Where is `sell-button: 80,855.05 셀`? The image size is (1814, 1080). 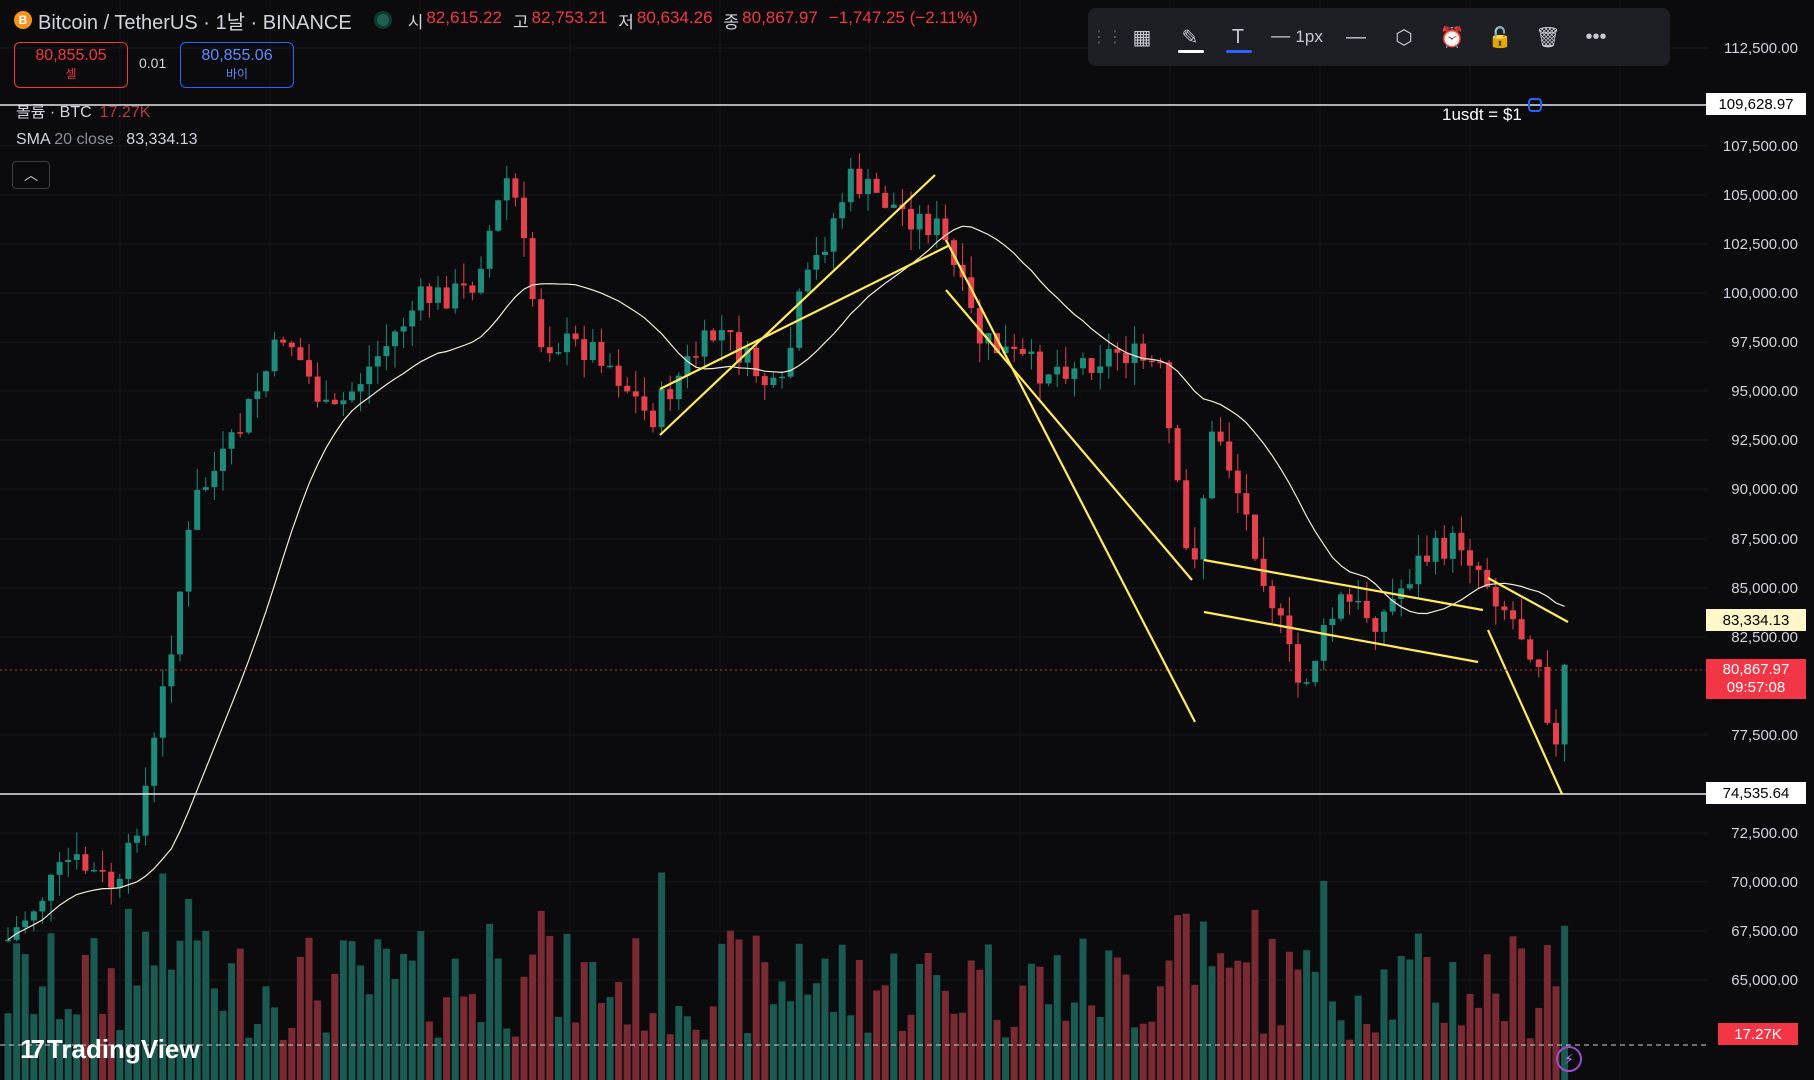
sell-button: 80,855.05 셀 is located at coordinates (71, 65).